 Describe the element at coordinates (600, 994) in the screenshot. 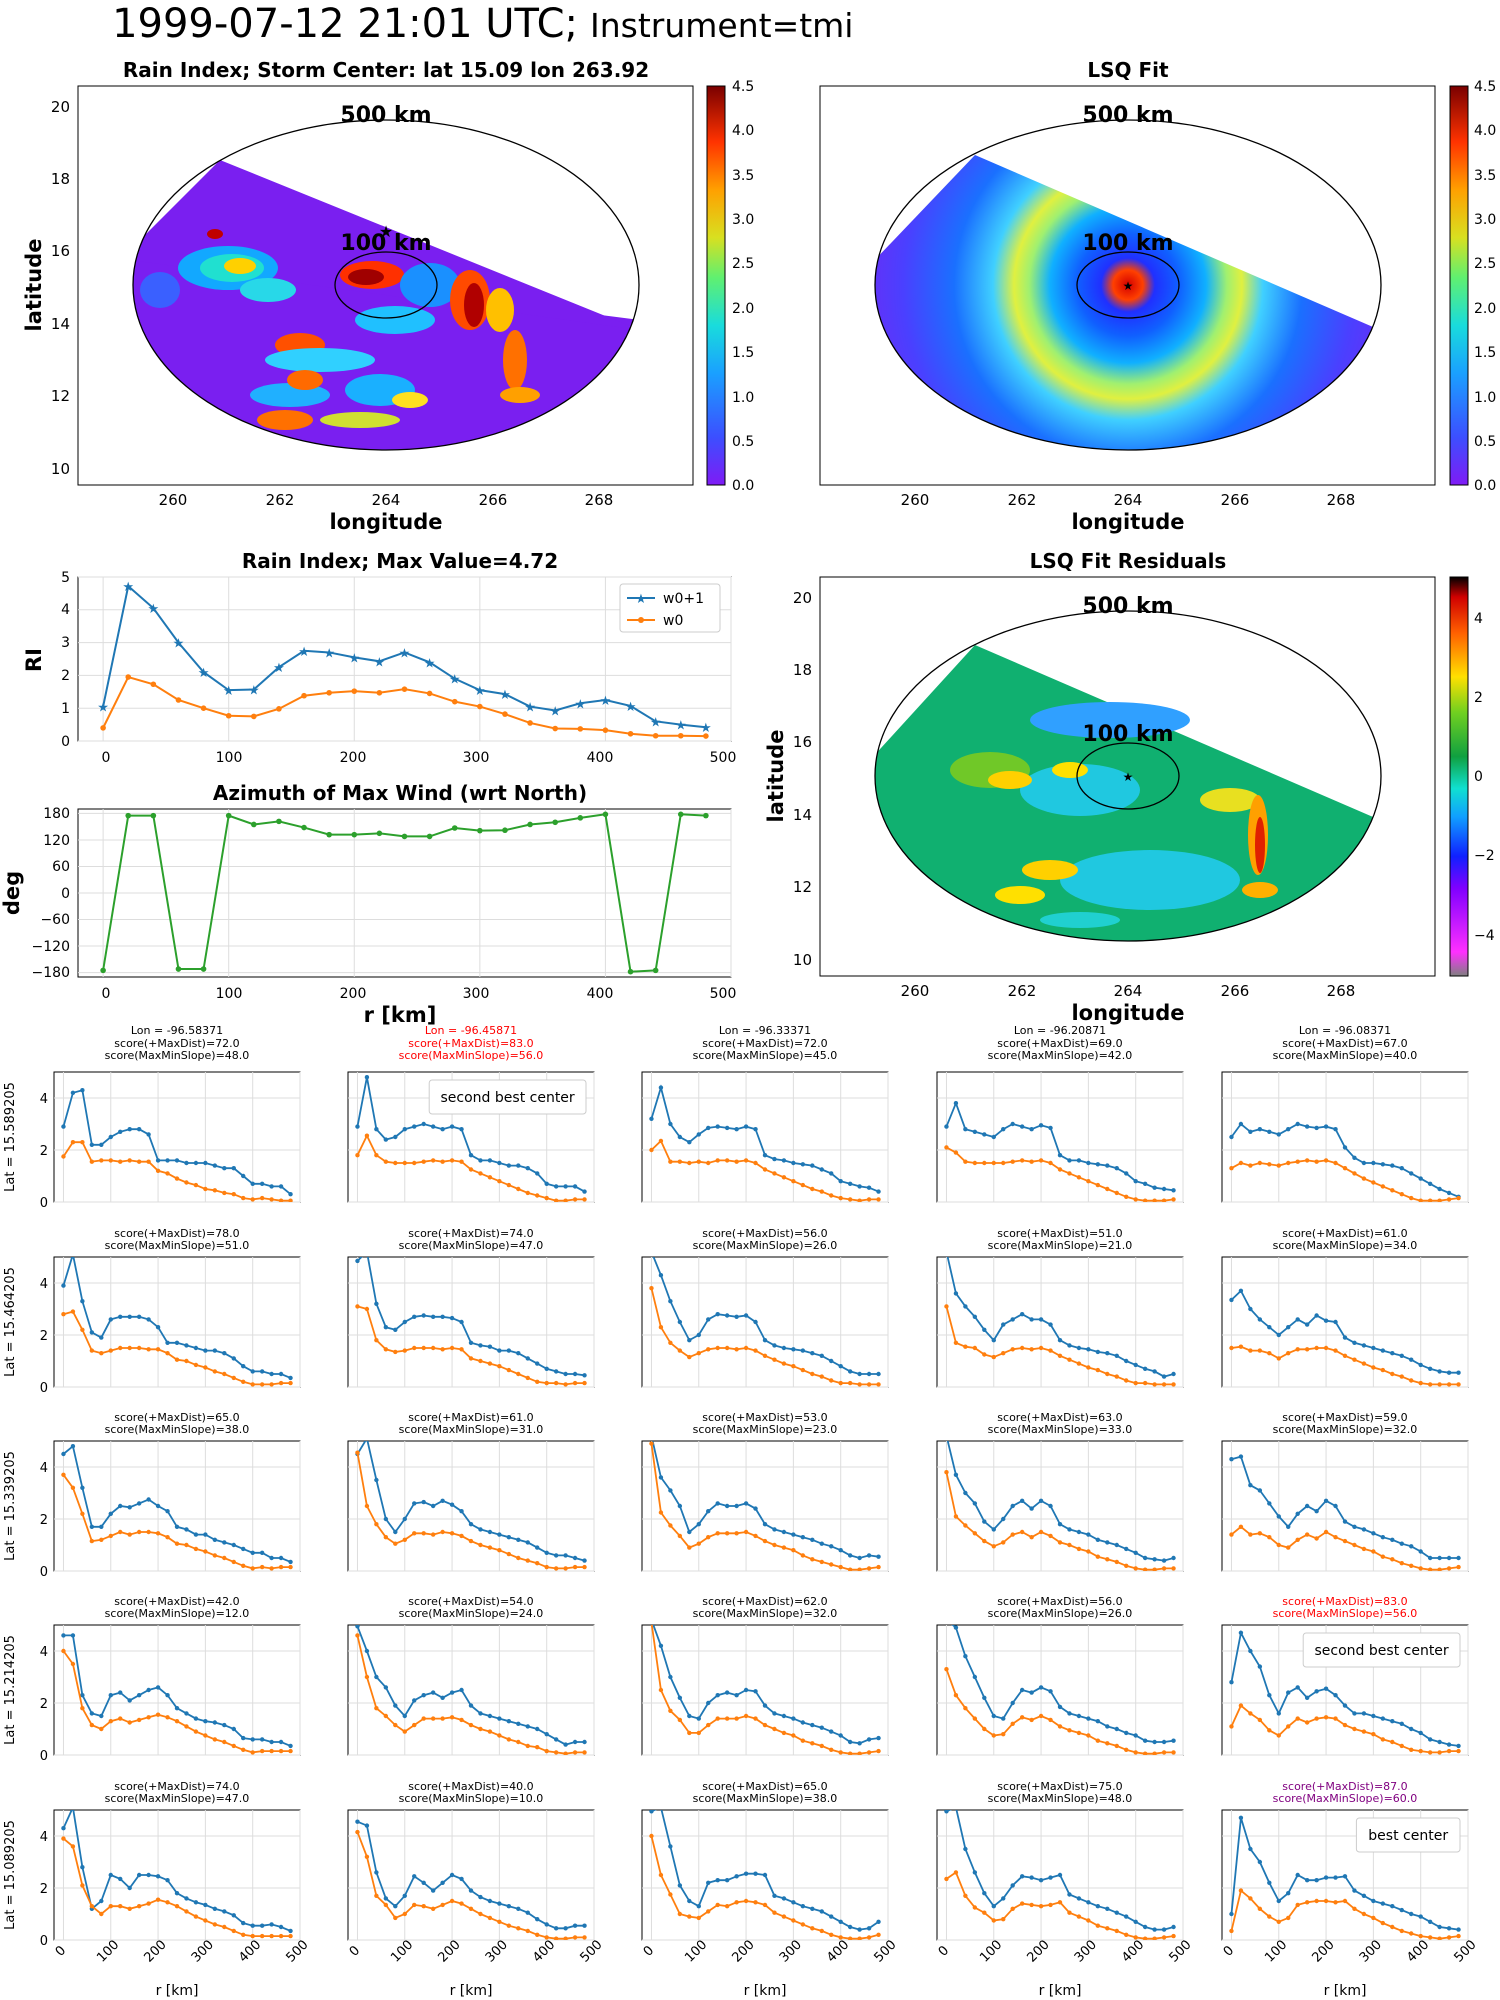

I see `svg-text: 400` at that location.